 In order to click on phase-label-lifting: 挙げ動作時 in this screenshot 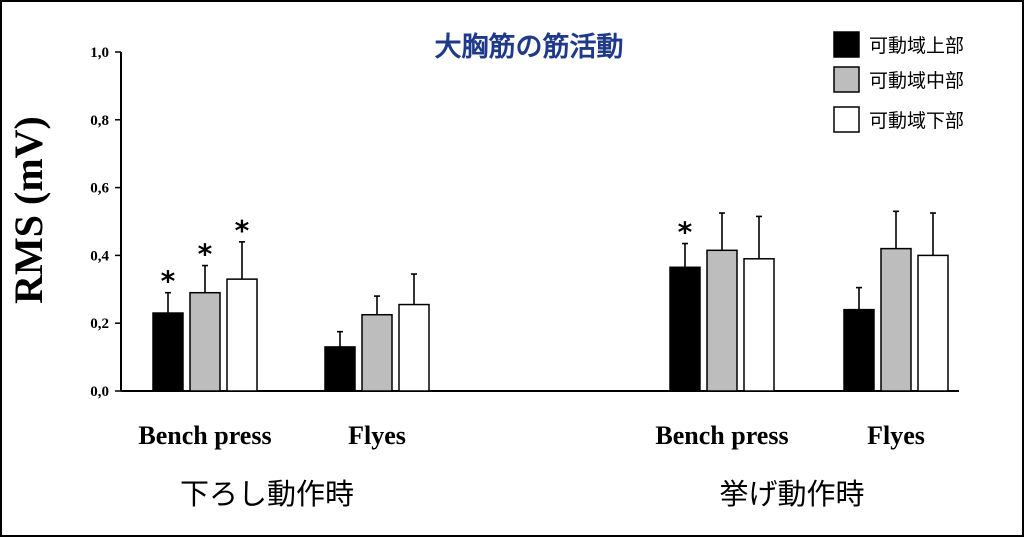, I will do `click(791, 494)`.